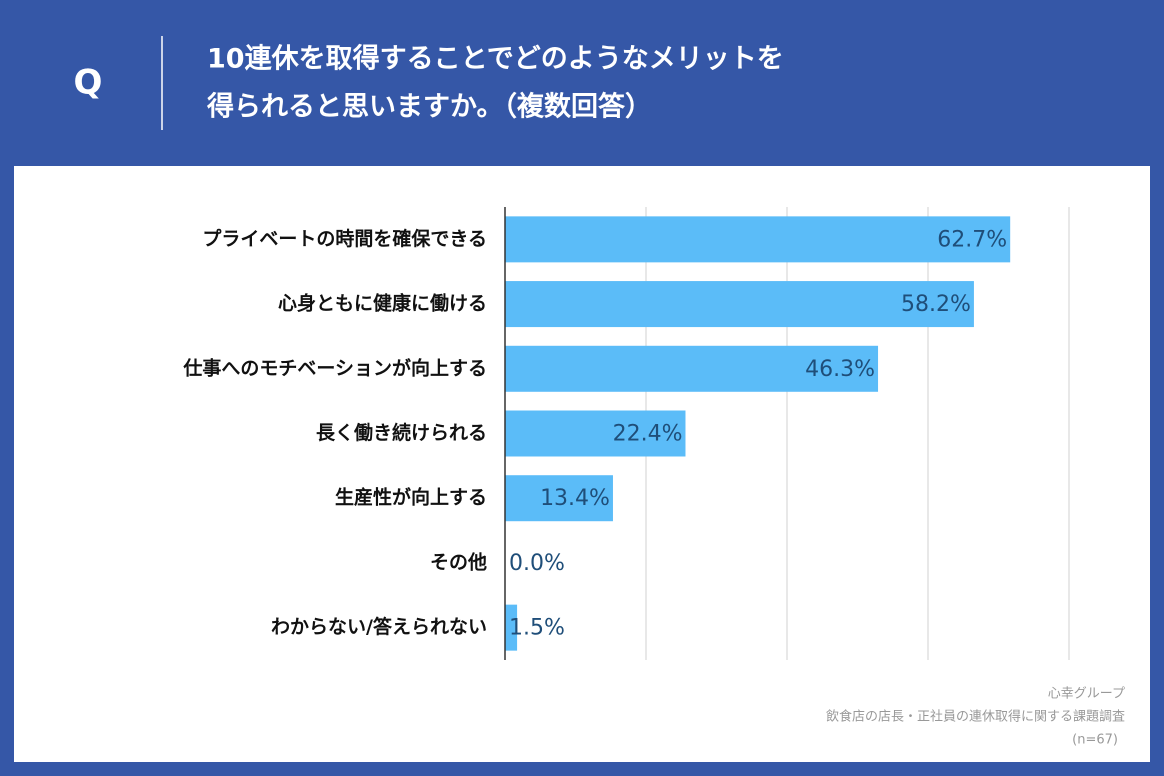 Image resolution: width=1164 pixels, height=776 pixels. I want to click on value-label: 22.4%, so click(648, 434).